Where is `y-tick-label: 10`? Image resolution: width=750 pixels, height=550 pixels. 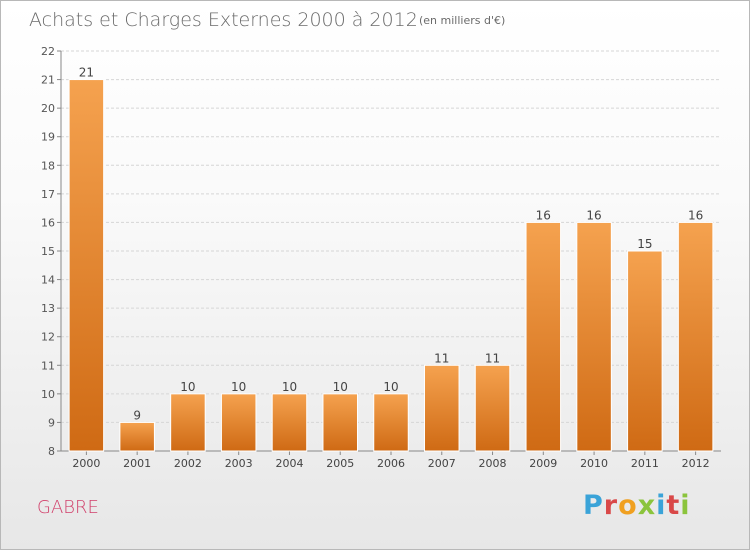
y-tick-label: 10 is located at coordinates (48, 394).